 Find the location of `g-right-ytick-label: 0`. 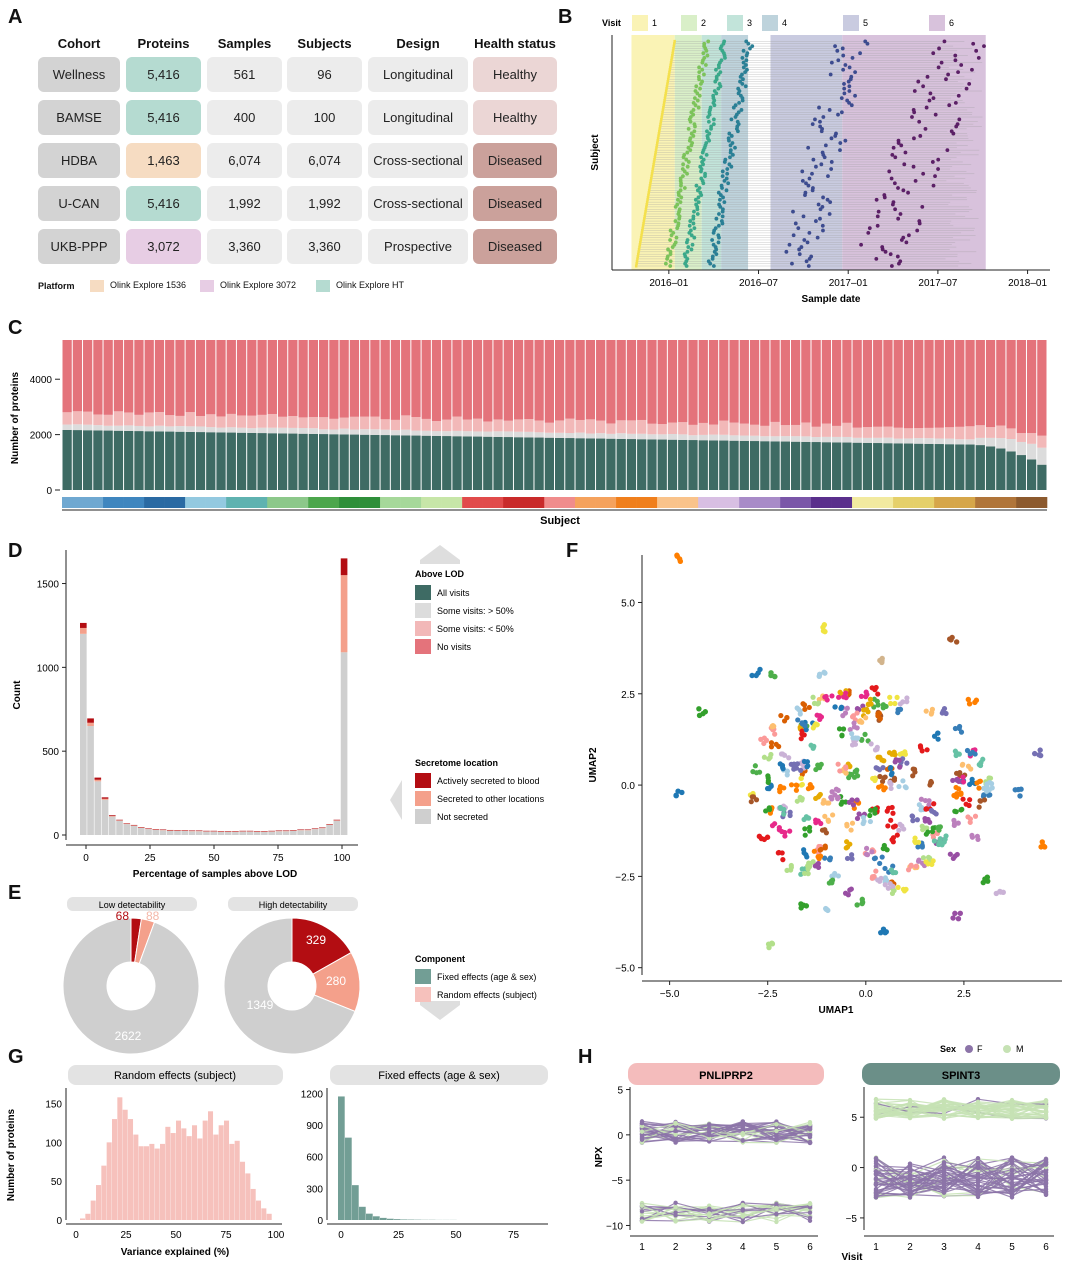

g-right-ytick-label: 0 is located at coordinates (320, 1221).